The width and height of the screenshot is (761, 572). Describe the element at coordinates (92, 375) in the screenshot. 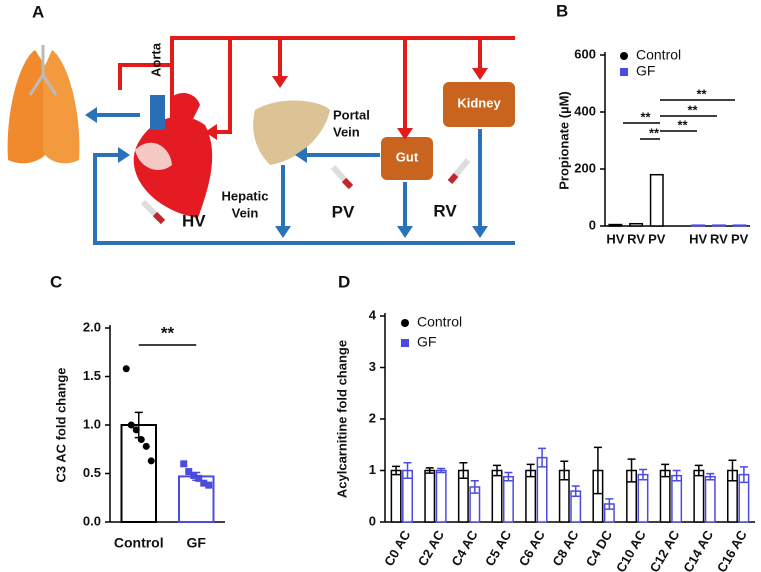

I see `y-tick-label: 1.5` at that location.